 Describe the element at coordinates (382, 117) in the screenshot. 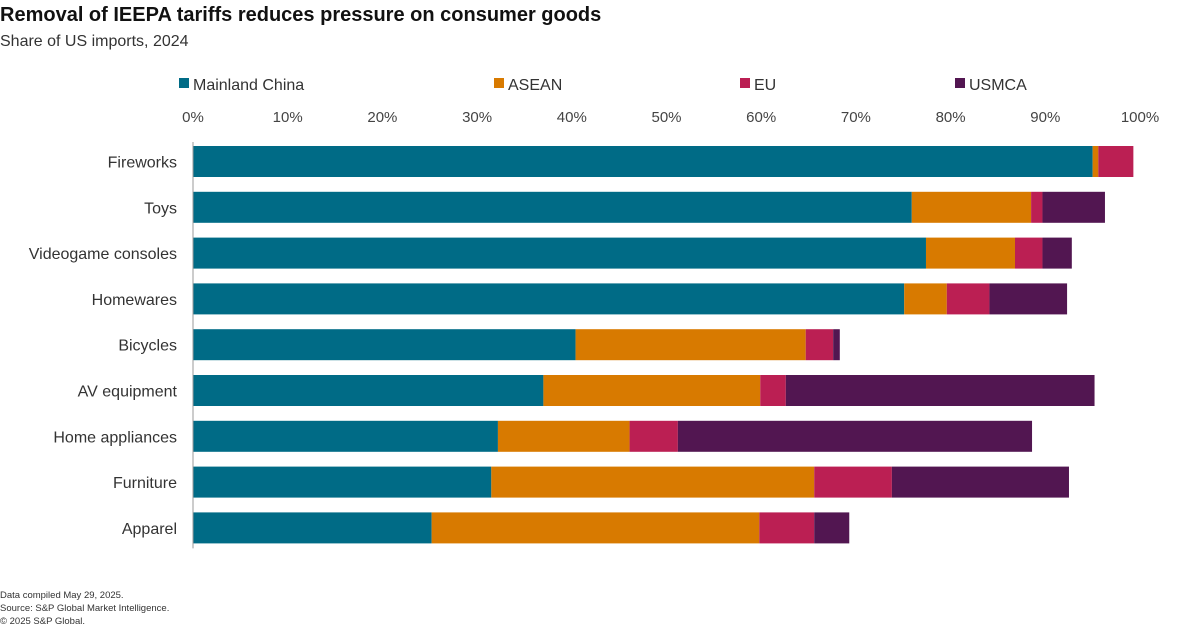

I see `x-tick-label: 20%` at that location.